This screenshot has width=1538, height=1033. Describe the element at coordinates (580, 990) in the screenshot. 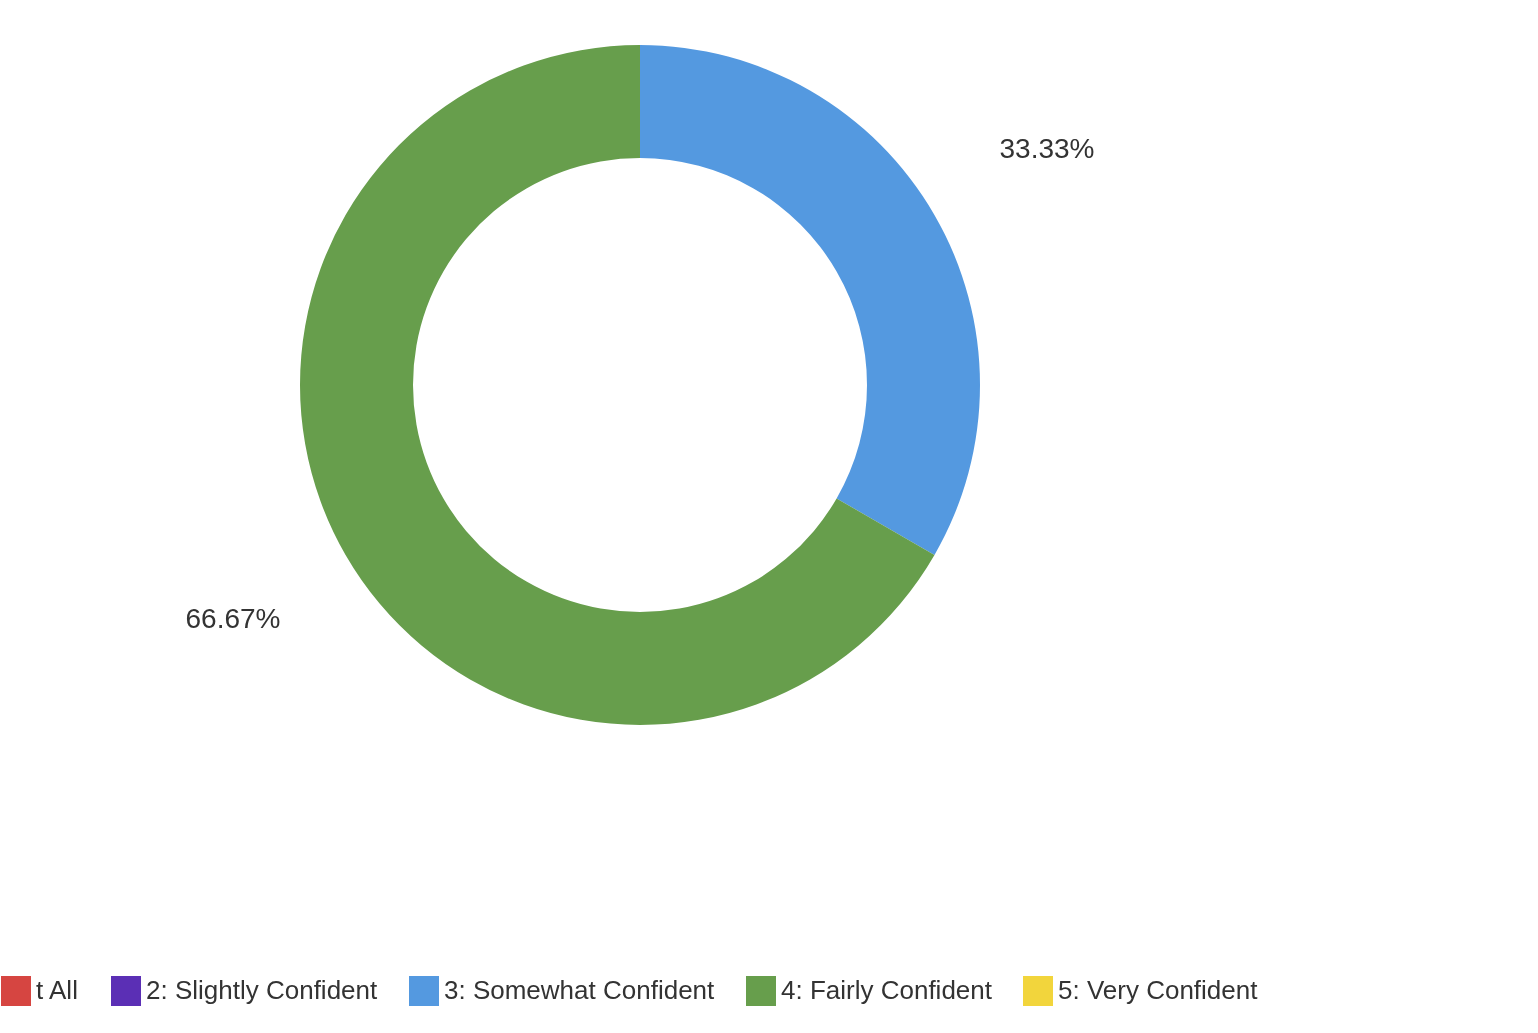

I see `legend-label: 3: Somewhat Confident` at that location.